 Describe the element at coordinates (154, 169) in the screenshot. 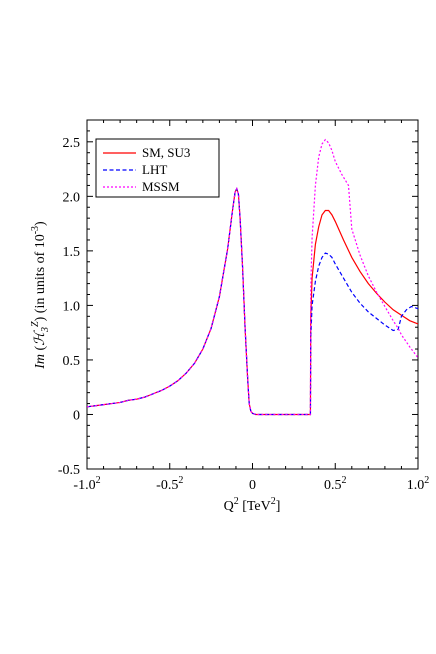

I see `legend-label-lht: LHT` at that location.